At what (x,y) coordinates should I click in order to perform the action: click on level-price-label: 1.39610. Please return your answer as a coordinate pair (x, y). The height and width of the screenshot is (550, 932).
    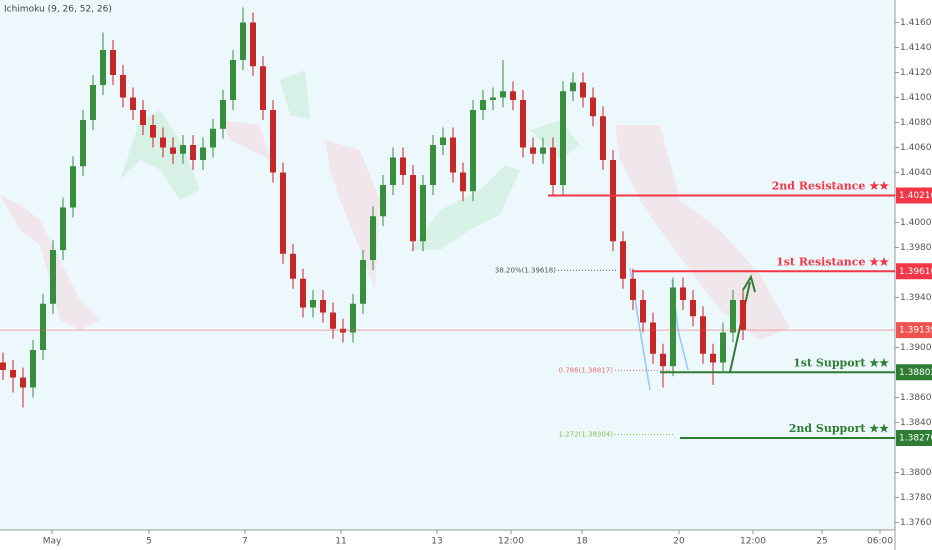
    Looking at the image, I should click on (915, 272).